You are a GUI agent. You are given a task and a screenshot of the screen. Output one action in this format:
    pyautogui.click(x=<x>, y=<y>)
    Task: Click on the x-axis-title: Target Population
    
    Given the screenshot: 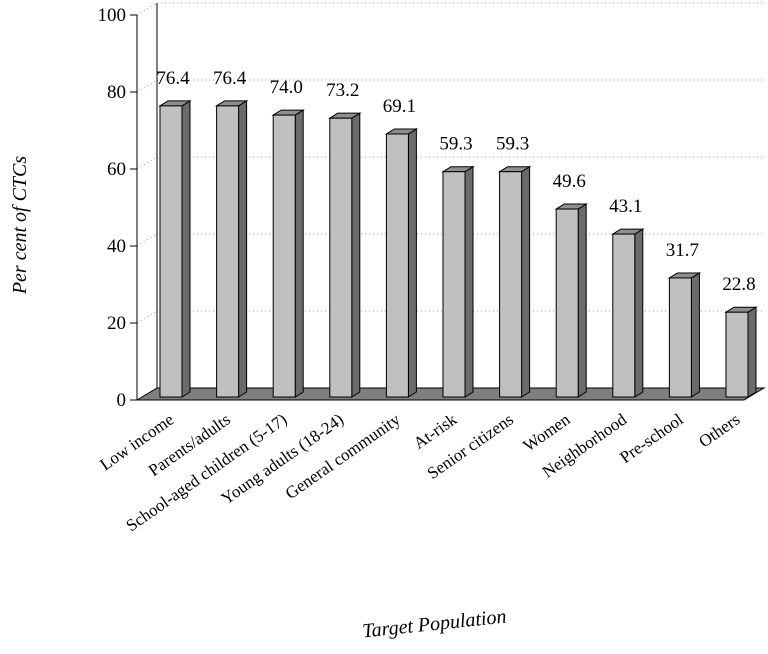 What is the action you would take?
    pyautogui.click(x=434, y=624)
    